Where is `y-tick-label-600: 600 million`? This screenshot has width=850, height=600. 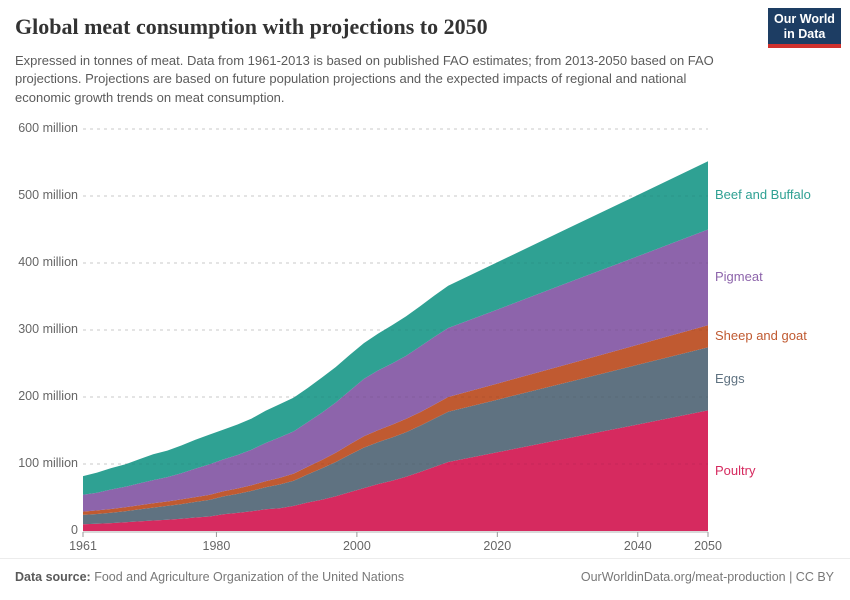
y-tick-label-600: 600 million is located at coordinates (48, 128).